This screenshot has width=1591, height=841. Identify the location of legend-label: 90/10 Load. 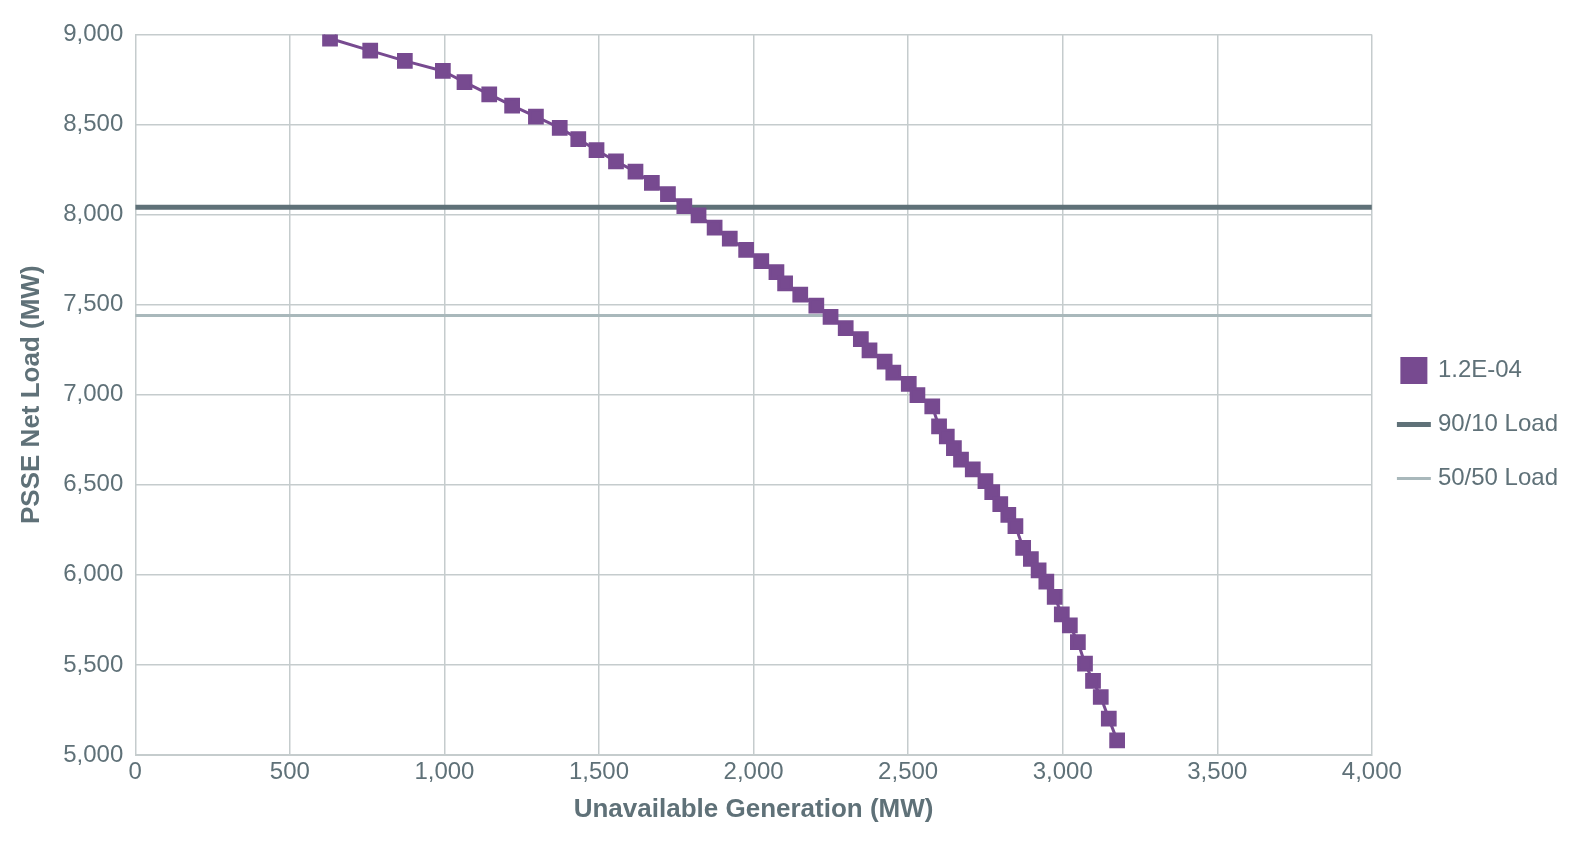
(1498, 423).